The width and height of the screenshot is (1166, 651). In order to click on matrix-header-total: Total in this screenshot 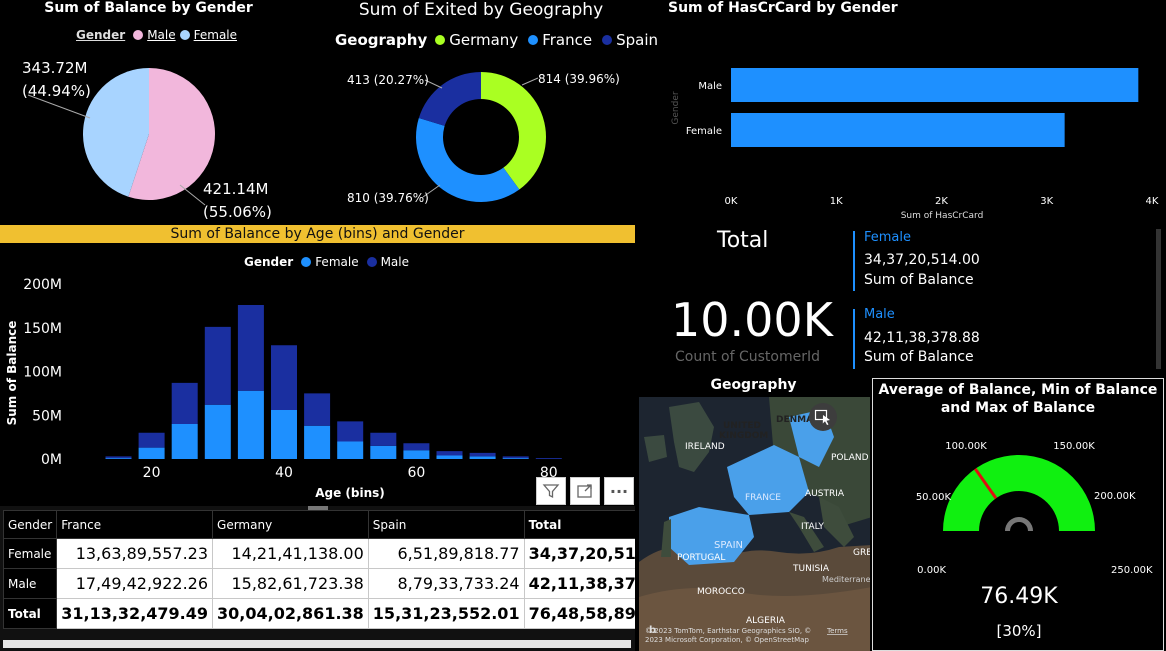, I will do `click(579, 524)`.